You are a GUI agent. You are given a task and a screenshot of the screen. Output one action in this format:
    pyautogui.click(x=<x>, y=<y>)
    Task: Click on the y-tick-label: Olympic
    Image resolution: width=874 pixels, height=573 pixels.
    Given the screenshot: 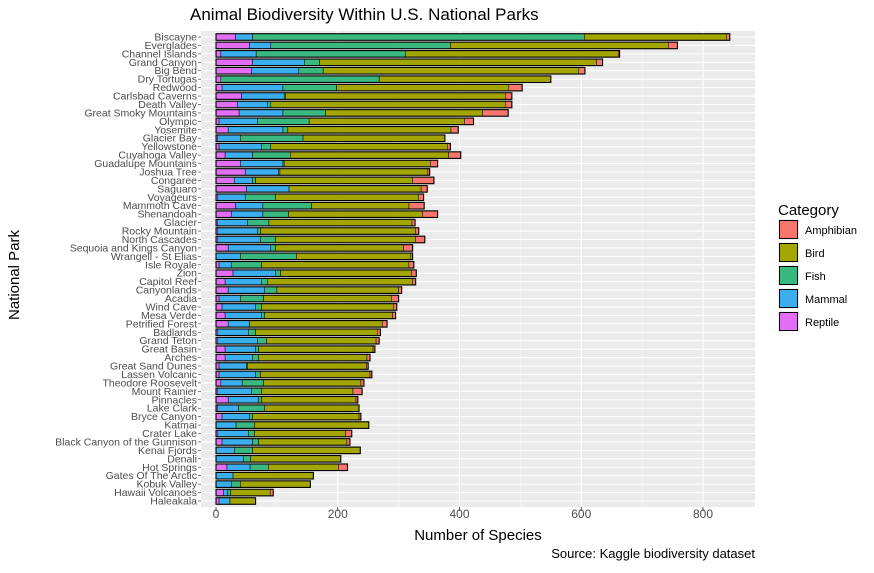 What is the action you would take?
    pyautogui.click(x=178, y=122)
    